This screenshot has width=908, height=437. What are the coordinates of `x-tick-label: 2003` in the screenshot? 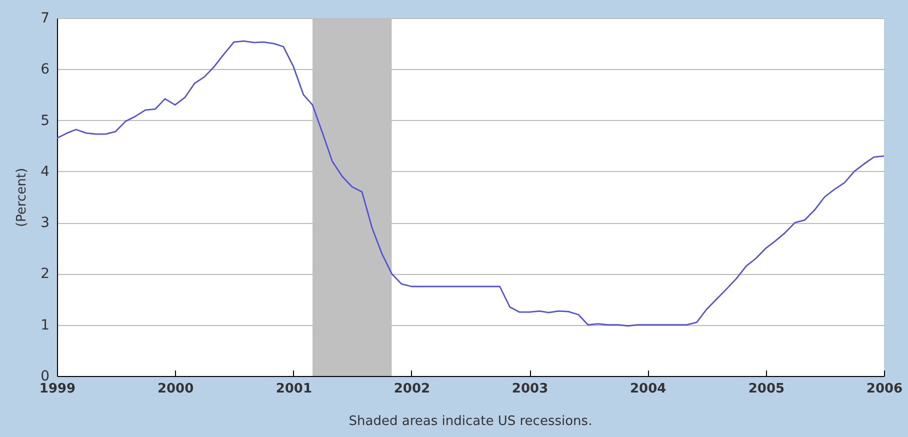 It's located at (530, 389).